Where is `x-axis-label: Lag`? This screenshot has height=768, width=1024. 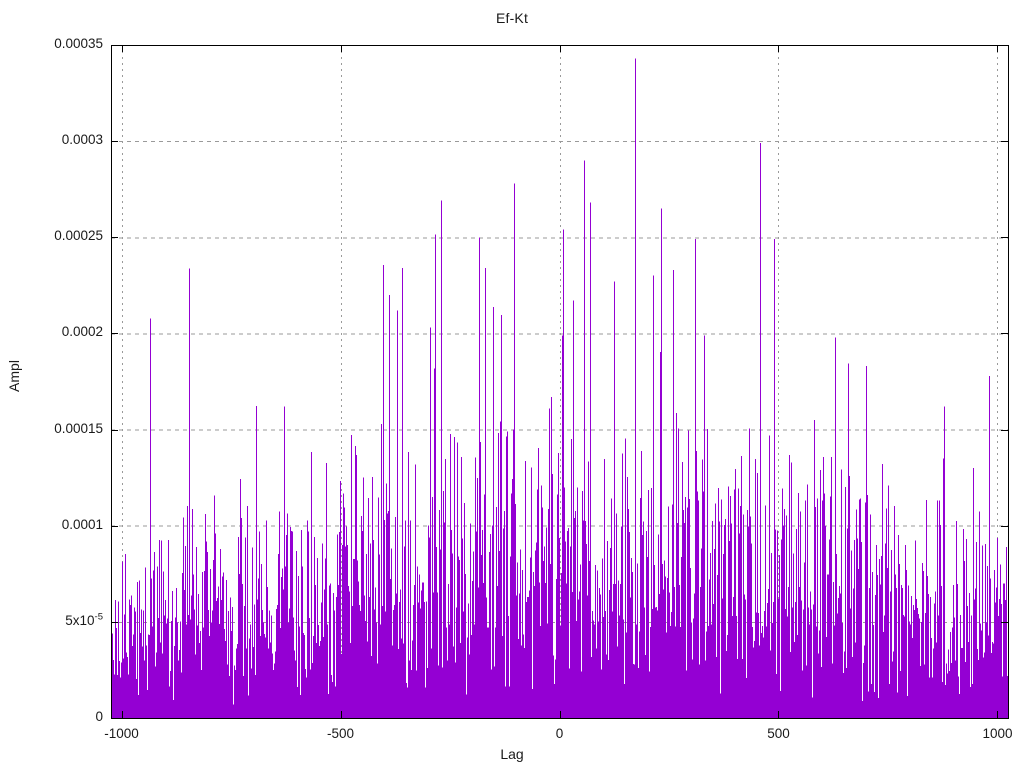
x-axis-label: Lag is located at coordinates (512, 754).